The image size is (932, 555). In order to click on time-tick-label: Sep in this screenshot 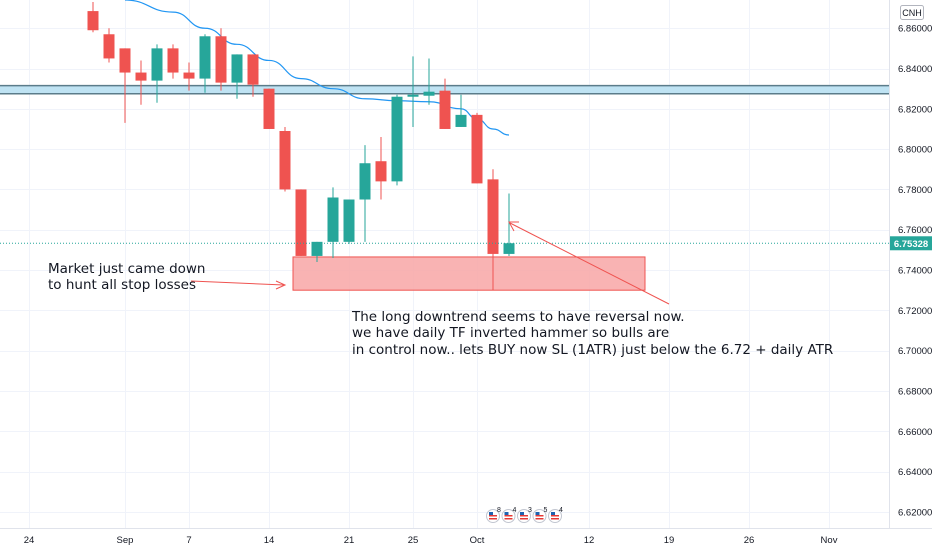, I will do `click(125, 540)`.